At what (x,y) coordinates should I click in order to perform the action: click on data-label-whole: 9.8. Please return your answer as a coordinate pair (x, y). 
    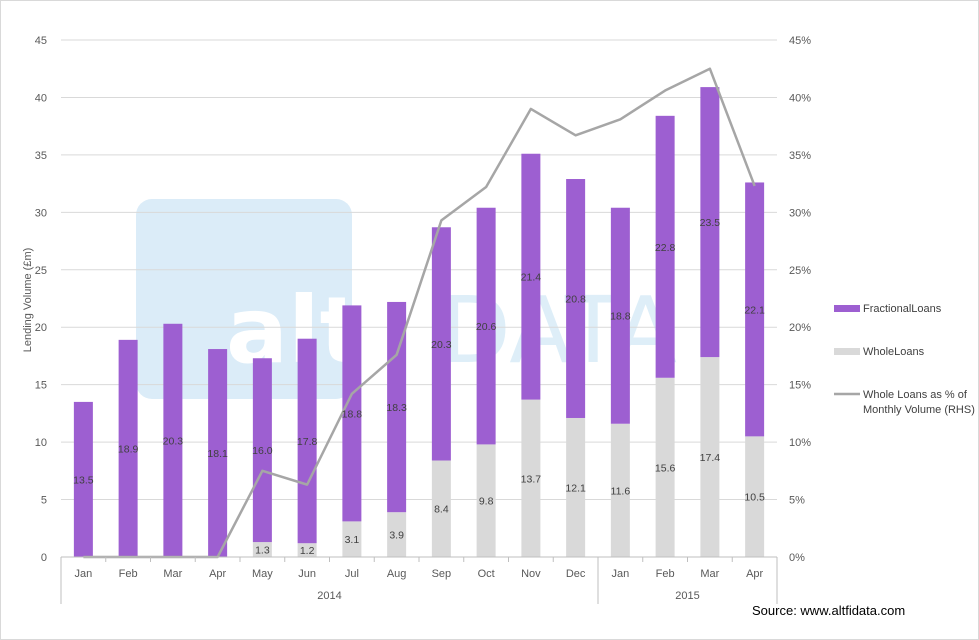
    Looking at the image, I should click on (486, 502).